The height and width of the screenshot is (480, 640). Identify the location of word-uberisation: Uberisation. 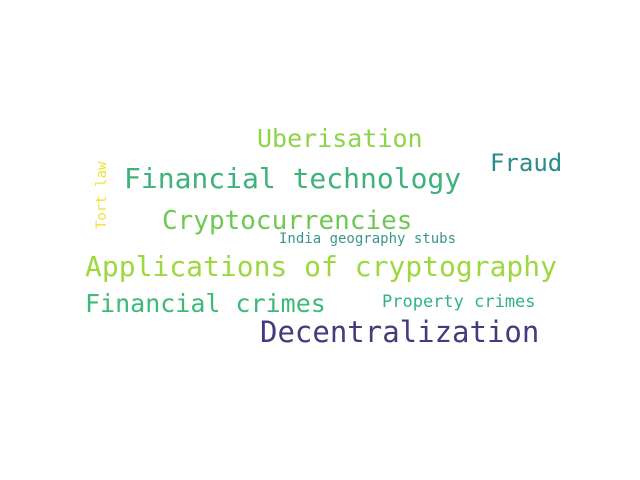
(340, 138).